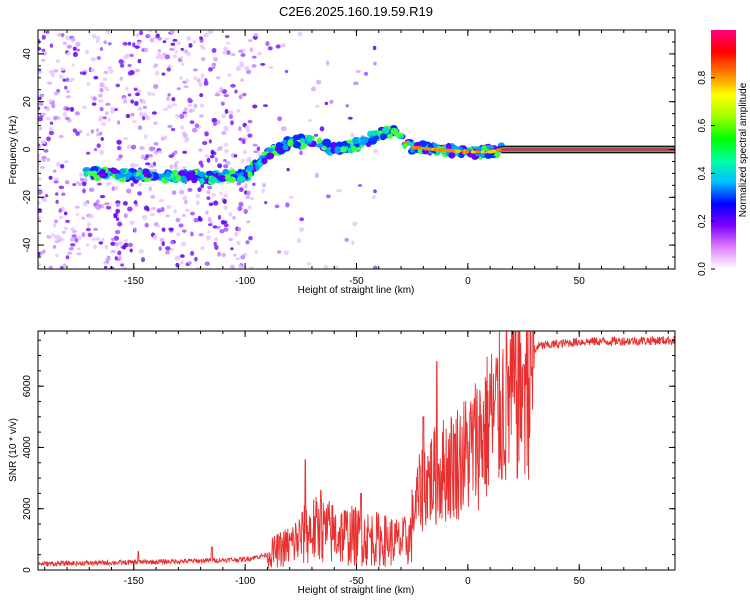 The width and height of the screenshot is (750, 600). I want to click on snr-x-tick-label: -50, so click(356, 581).